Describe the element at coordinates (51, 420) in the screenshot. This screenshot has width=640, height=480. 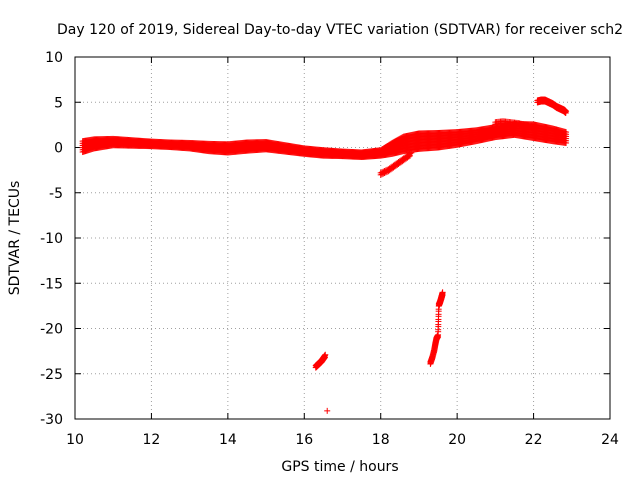
I see `y-tick-label: -30` at that location.